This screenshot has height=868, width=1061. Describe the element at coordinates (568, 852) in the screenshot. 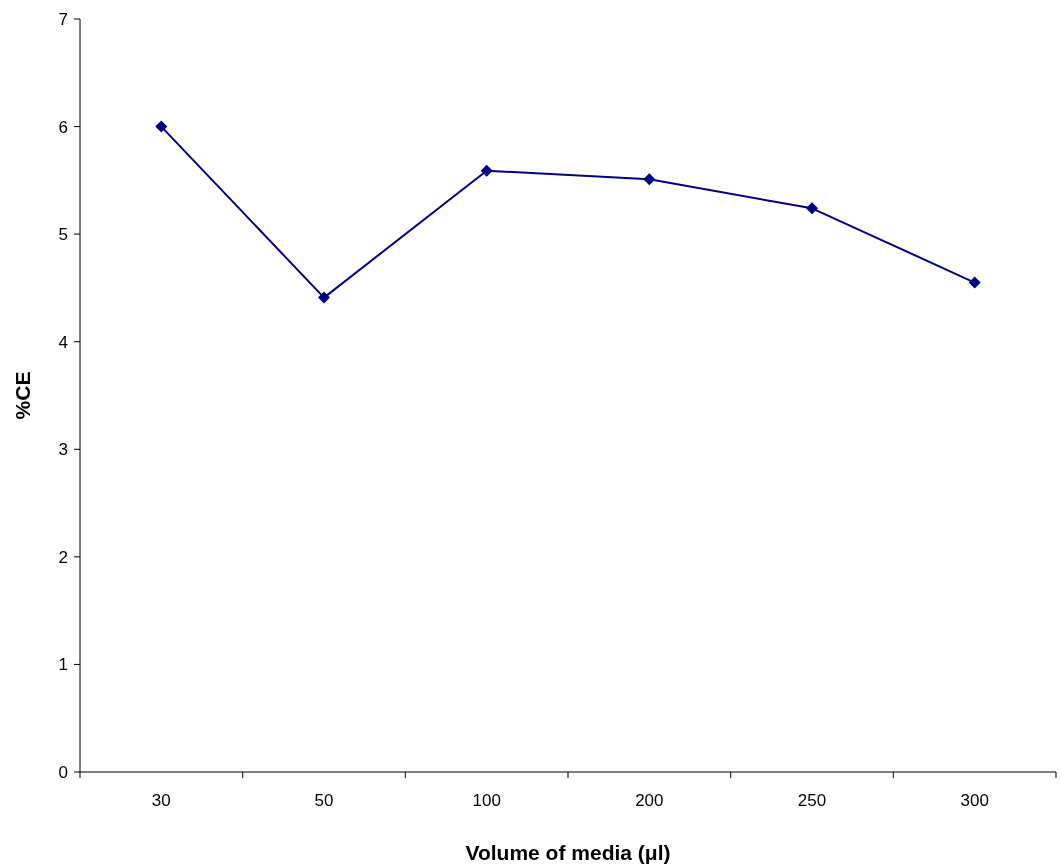

I see `x-axis-title: Volume of media (μl)` at that location.